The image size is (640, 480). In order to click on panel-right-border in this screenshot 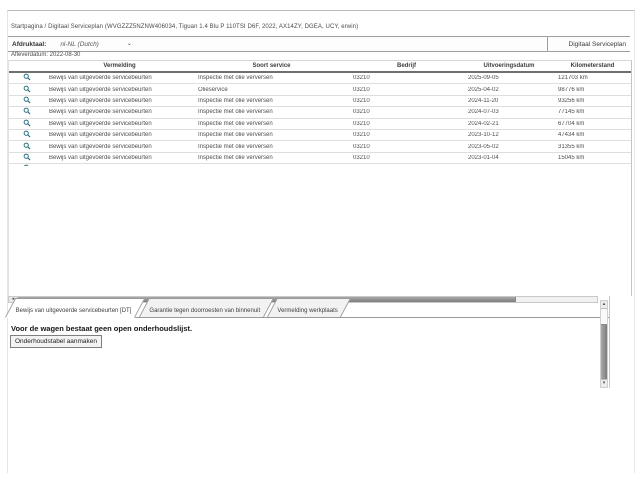, I will do `click(609, 342)`.